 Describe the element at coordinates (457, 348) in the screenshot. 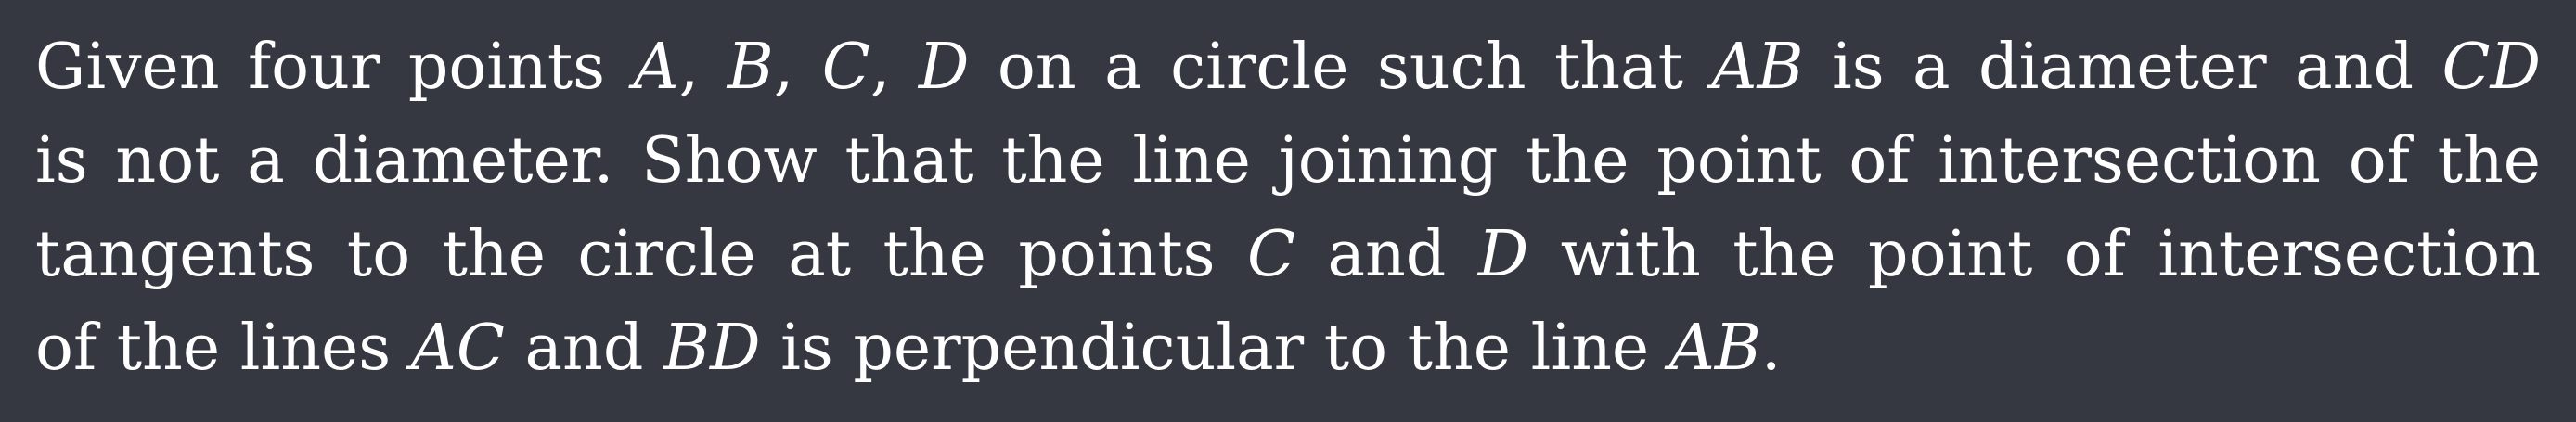

I see `math-symbol: AC` at that location.